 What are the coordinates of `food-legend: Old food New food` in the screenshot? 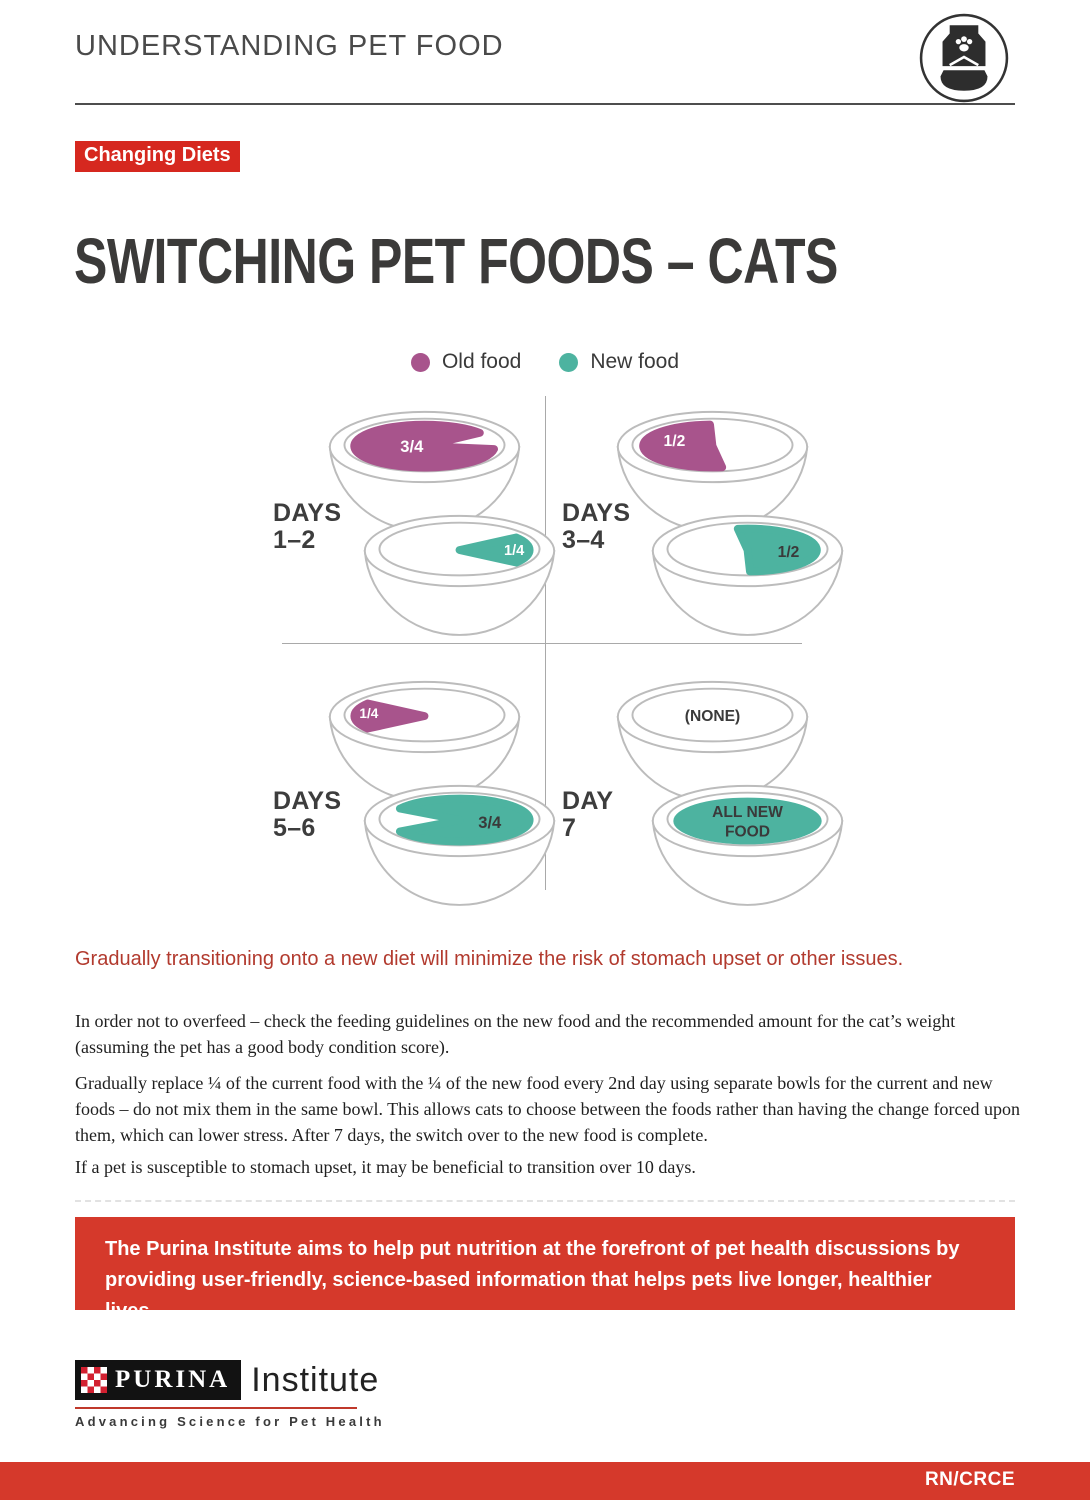 It's located at (545, 362).